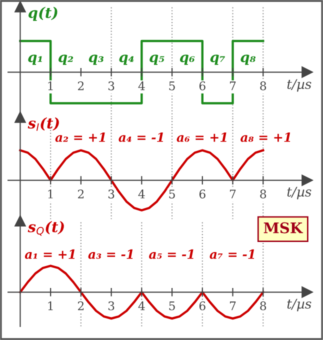  What do you see at coordinates (140, 137) in the screenshot?
I see `text: a₄ = -1` at bounding box center [140, 137].